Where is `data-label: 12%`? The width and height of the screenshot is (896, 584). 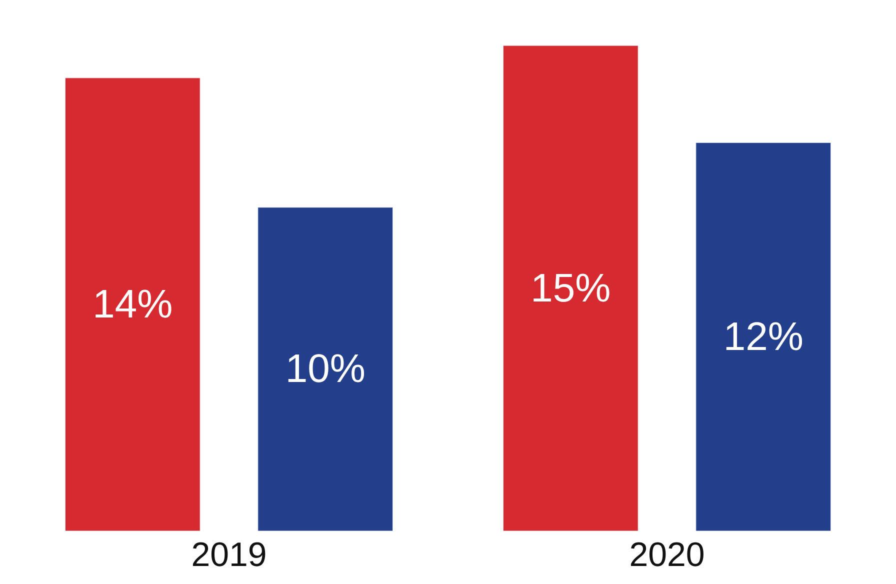
data-label: 12% is located at coordinates (763, 336).